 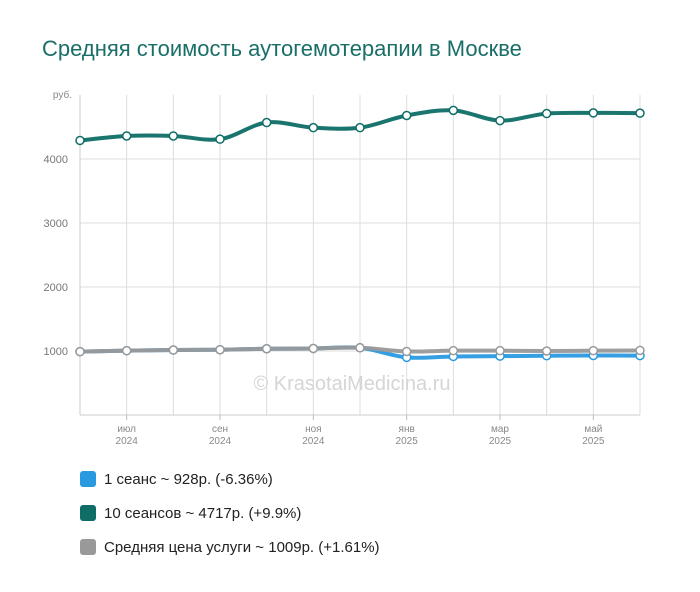 I want to click on y-tick-label: 1000, so click(x=56, y=352).